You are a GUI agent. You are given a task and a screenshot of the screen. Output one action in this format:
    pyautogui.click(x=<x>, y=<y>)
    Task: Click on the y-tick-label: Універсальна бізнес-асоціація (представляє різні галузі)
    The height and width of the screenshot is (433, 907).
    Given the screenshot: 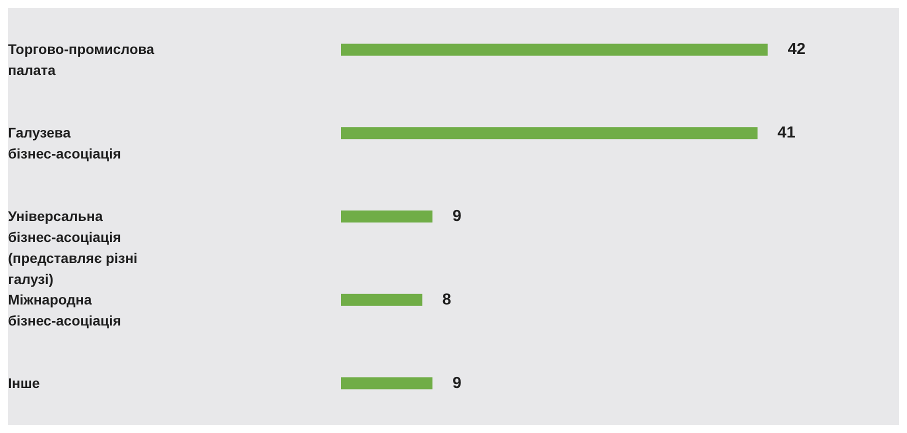 What is the action you would take?
    pyautogui.click(x=75, y=247)
    